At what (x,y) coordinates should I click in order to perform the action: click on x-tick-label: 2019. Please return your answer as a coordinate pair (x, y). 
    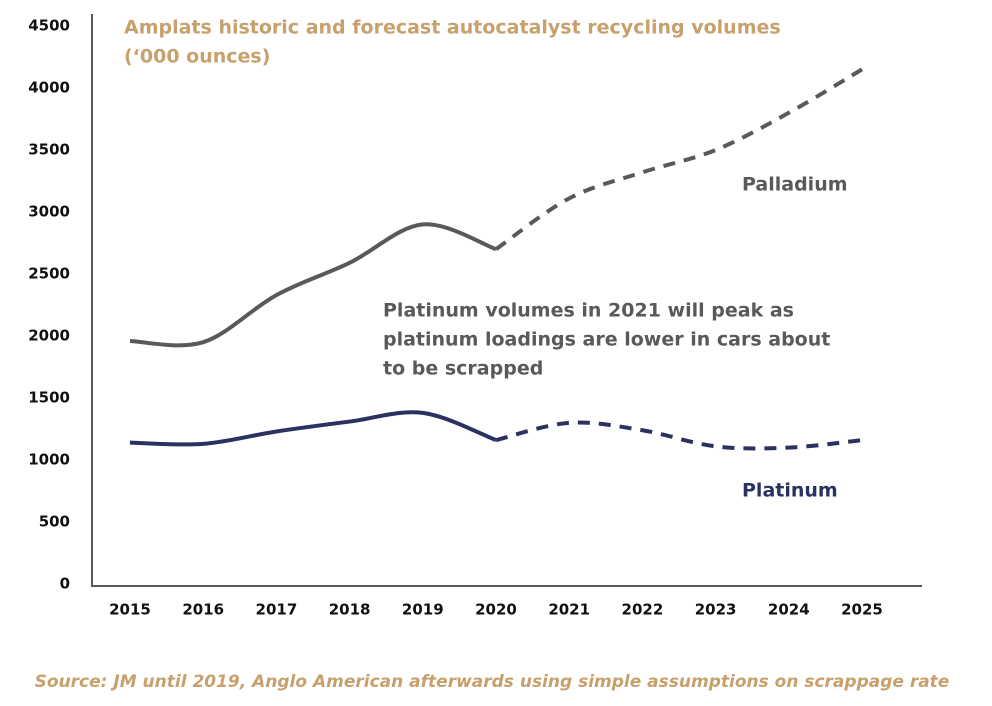
    Looking at the image, I should click on (423, 610).